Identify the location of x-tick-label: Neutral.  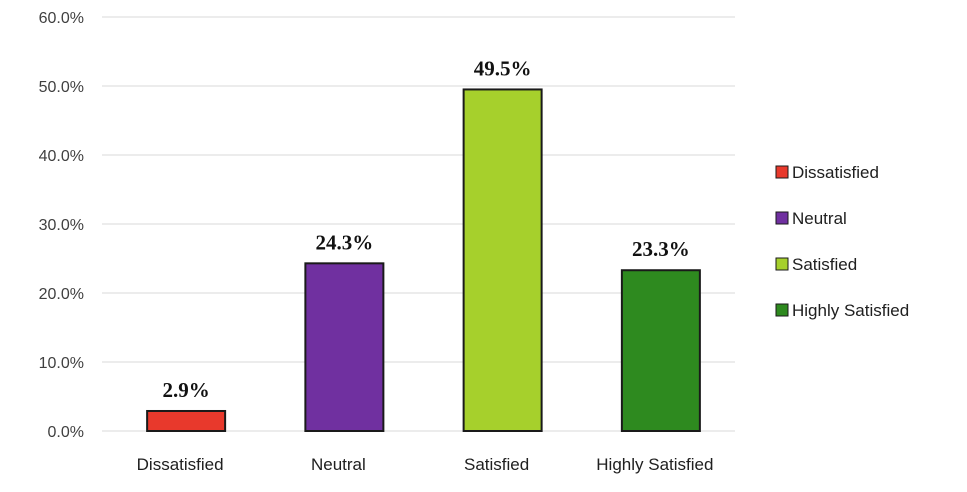
(338, 464).